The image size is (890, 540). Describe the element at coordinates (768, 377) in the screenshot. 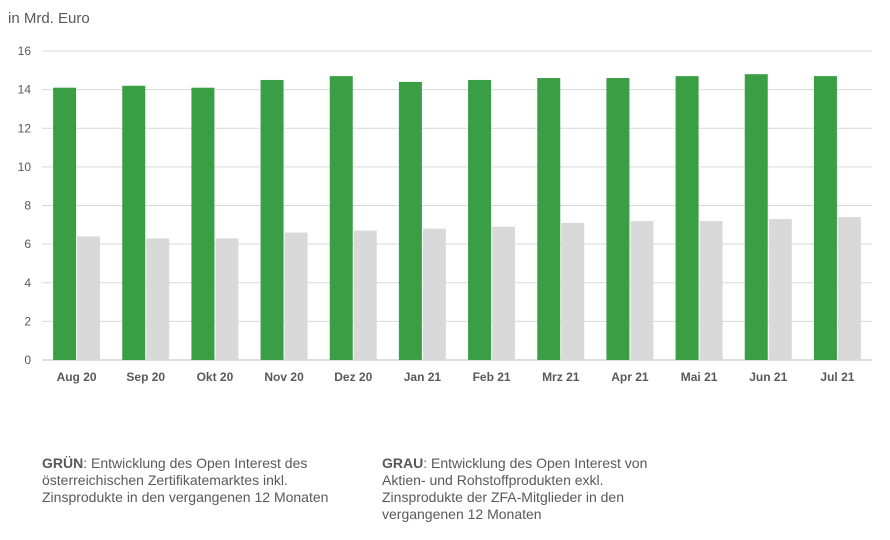

I see `x-tick-label: Jun 21` at that location.